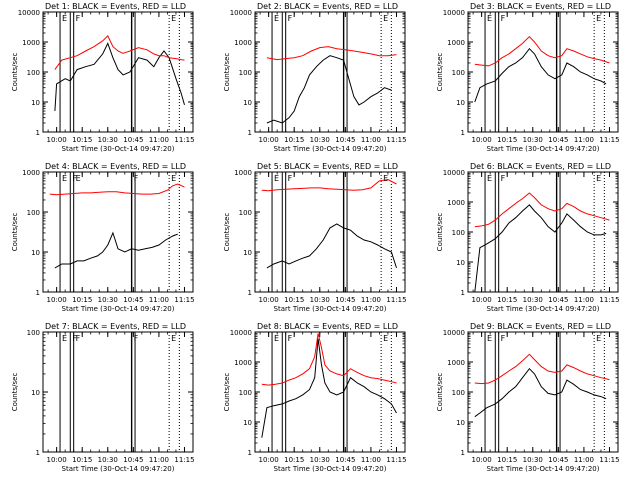 The image size is (640, 480). I want to click on chart-title: Det 7: BLACK = Events, RED = LLD, so click(115, 326).